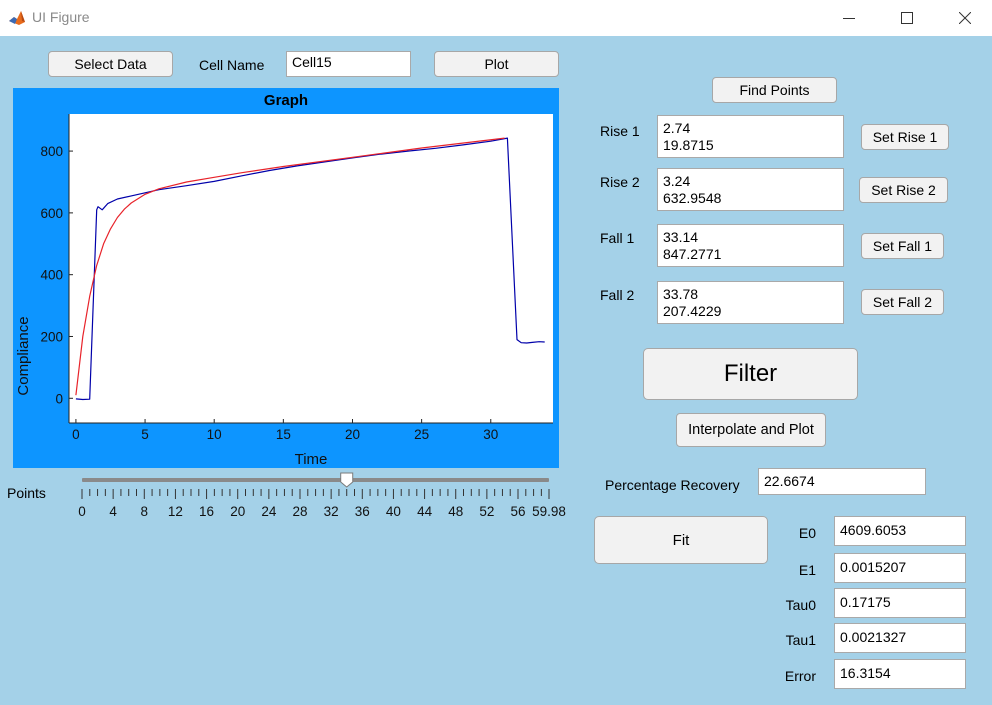  I want to click on x-tick-label: 30, so click(490, 434).